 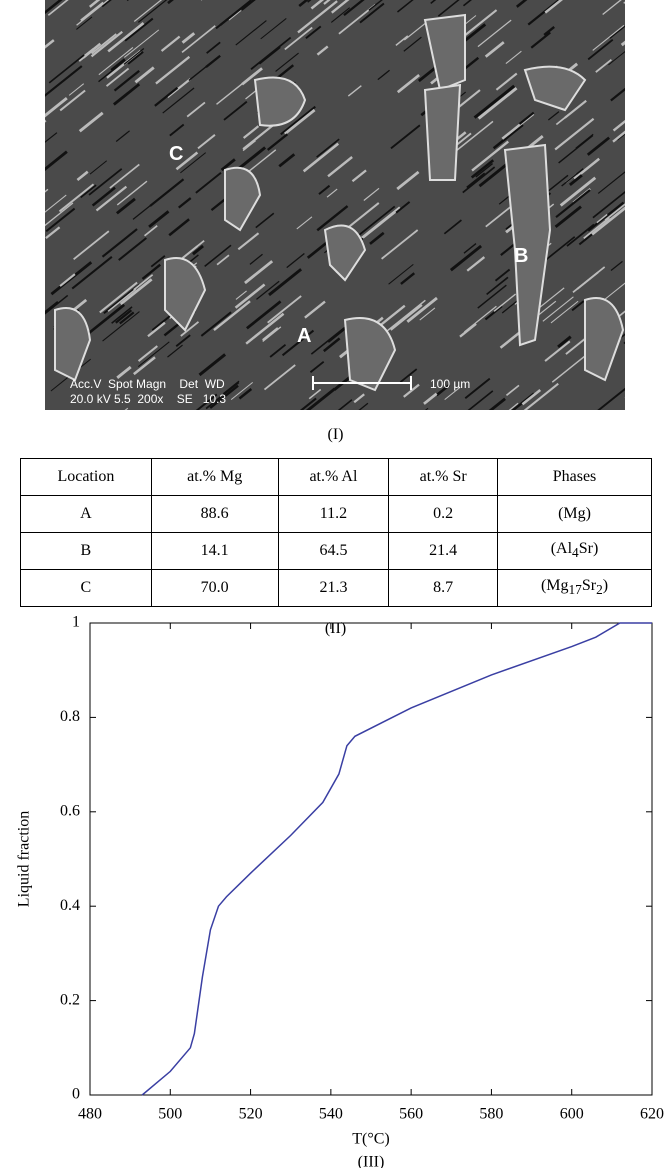 I want to click on phase-text: (Mg), so click(x=574, y=513).